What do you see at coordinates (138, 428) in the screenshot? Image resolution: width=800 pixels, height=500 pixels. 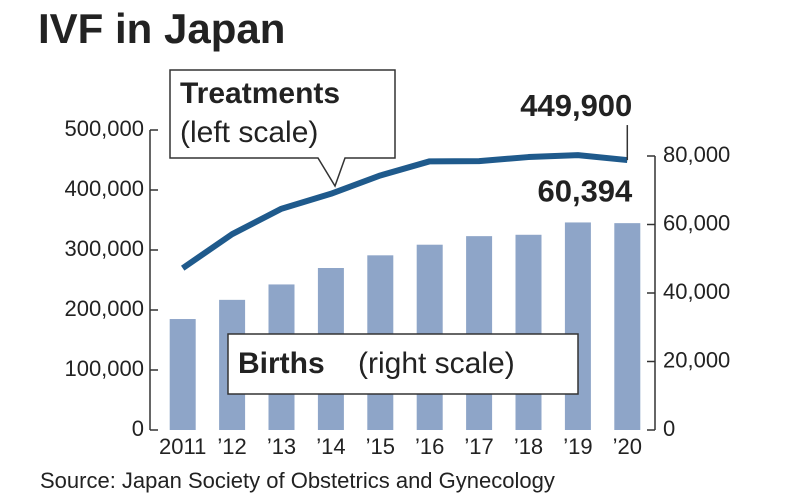 I see `y-tick-label: 0` at bounding box center [138, 428].